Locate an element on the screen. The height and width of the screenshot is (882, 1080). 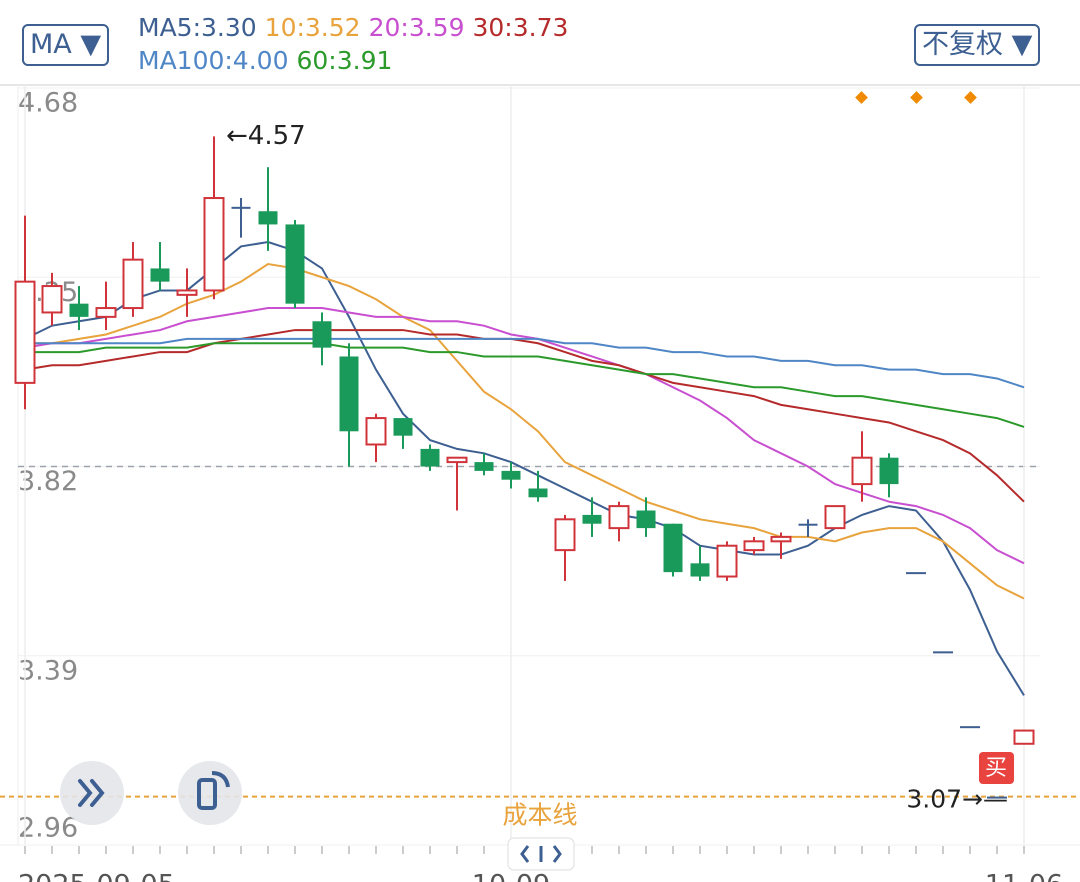
rotate-button is located at coordinates (210, 793).